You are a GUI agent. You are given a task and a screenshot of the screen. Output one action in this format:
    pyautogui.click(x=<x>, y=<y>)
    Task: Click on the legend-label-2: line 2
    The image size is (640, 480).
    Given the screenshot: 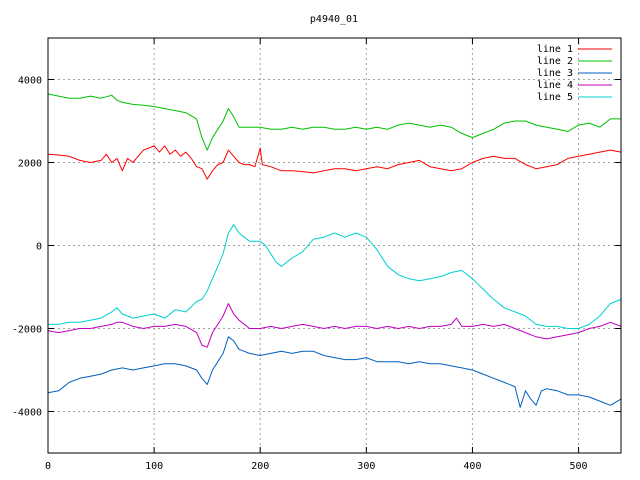 What is the action you would take?
    pyautogui.click(x=555, y=61)
    